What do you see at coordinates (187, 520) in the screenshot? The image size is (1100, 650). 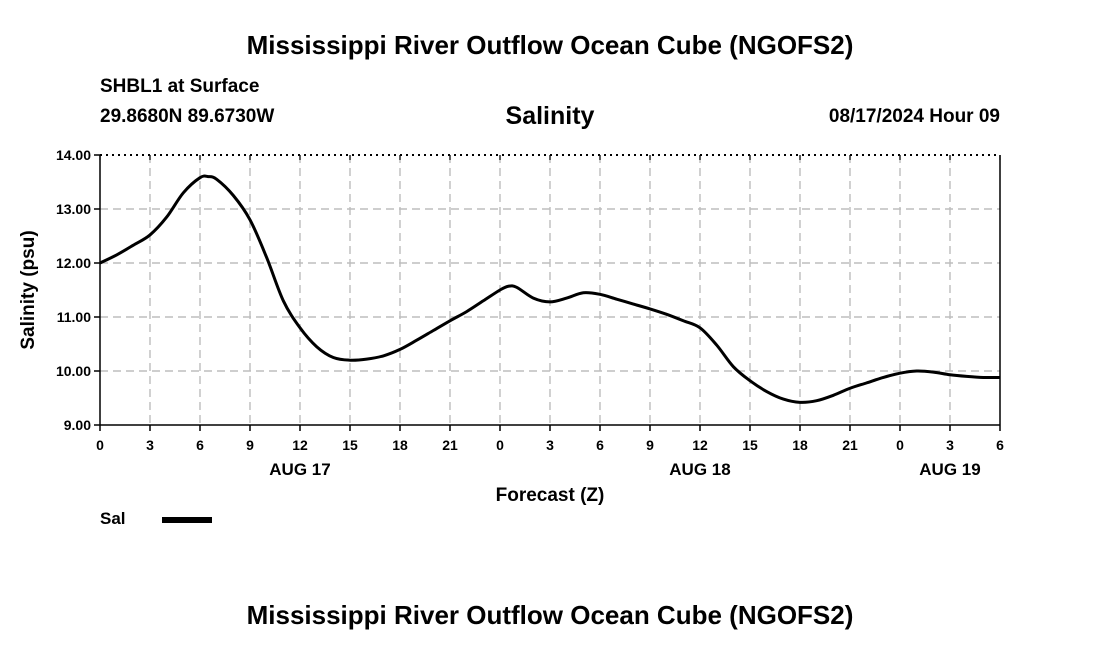 I see `legend-line-swatch` at bounding box center [187, 520].